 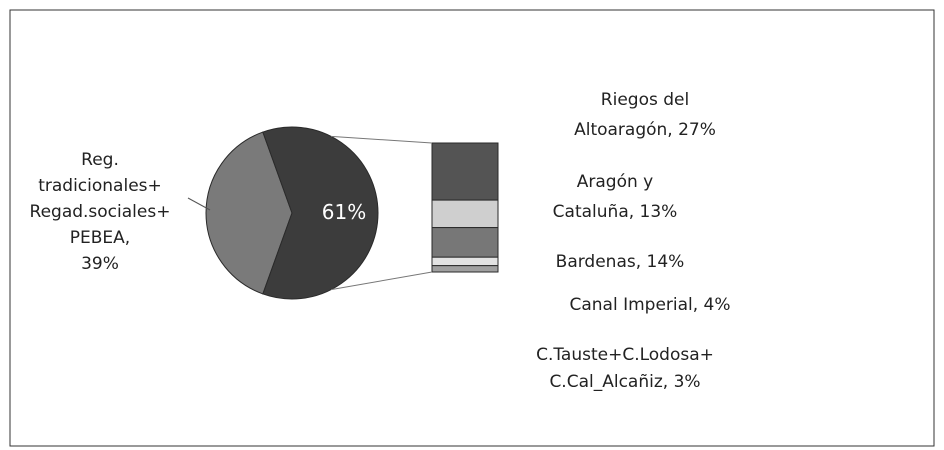 I want to click on label-line: Reg., so click(x=100, y=160).